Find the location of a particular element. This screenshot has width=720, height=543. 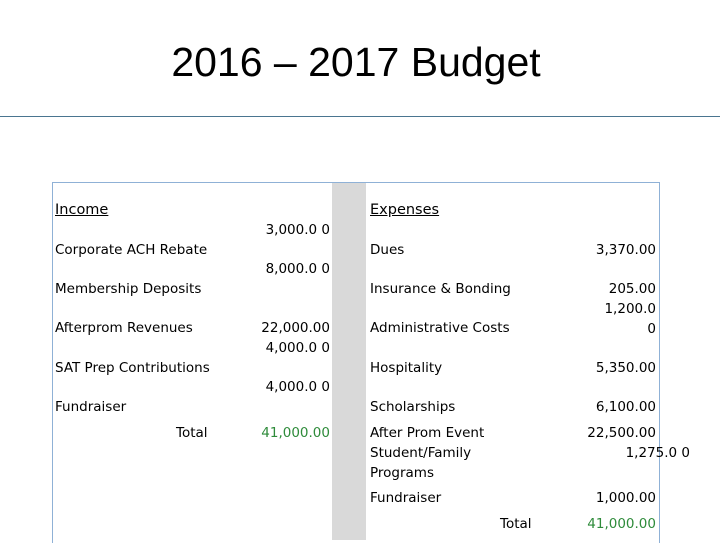

expense-total-label: Total is located at coordinates (516, 524).